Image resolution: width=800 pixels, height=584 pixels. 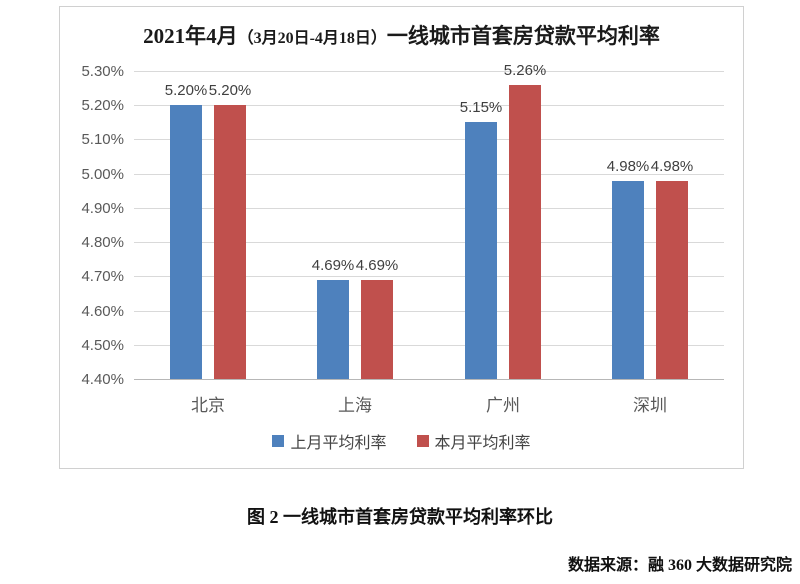 What do you see at coordinates (429, 379) in the screenshot?
I see `x-axis-line` at bounding box center [429, 379].